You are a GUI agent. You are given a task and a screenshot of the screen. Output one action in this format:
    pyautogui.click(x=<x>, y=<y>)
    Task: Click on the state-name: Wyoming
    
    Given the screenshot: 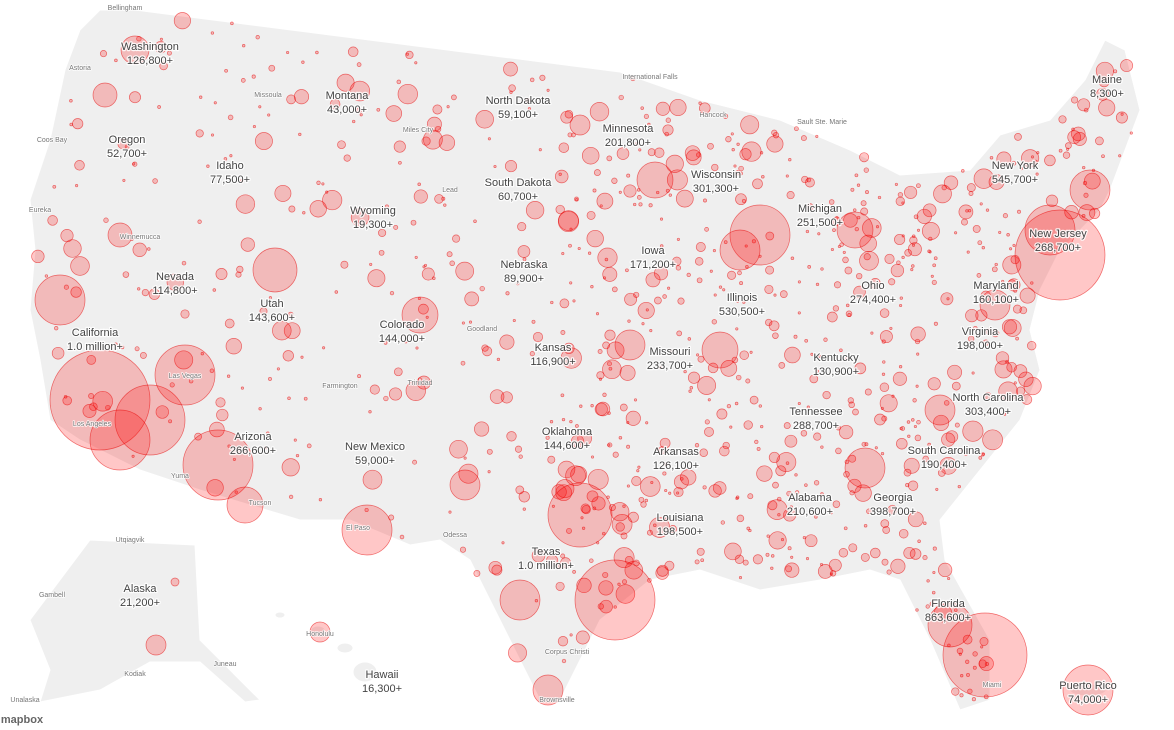 What is the action you would take?
    pyautogui.click(x=373, y=211)
    